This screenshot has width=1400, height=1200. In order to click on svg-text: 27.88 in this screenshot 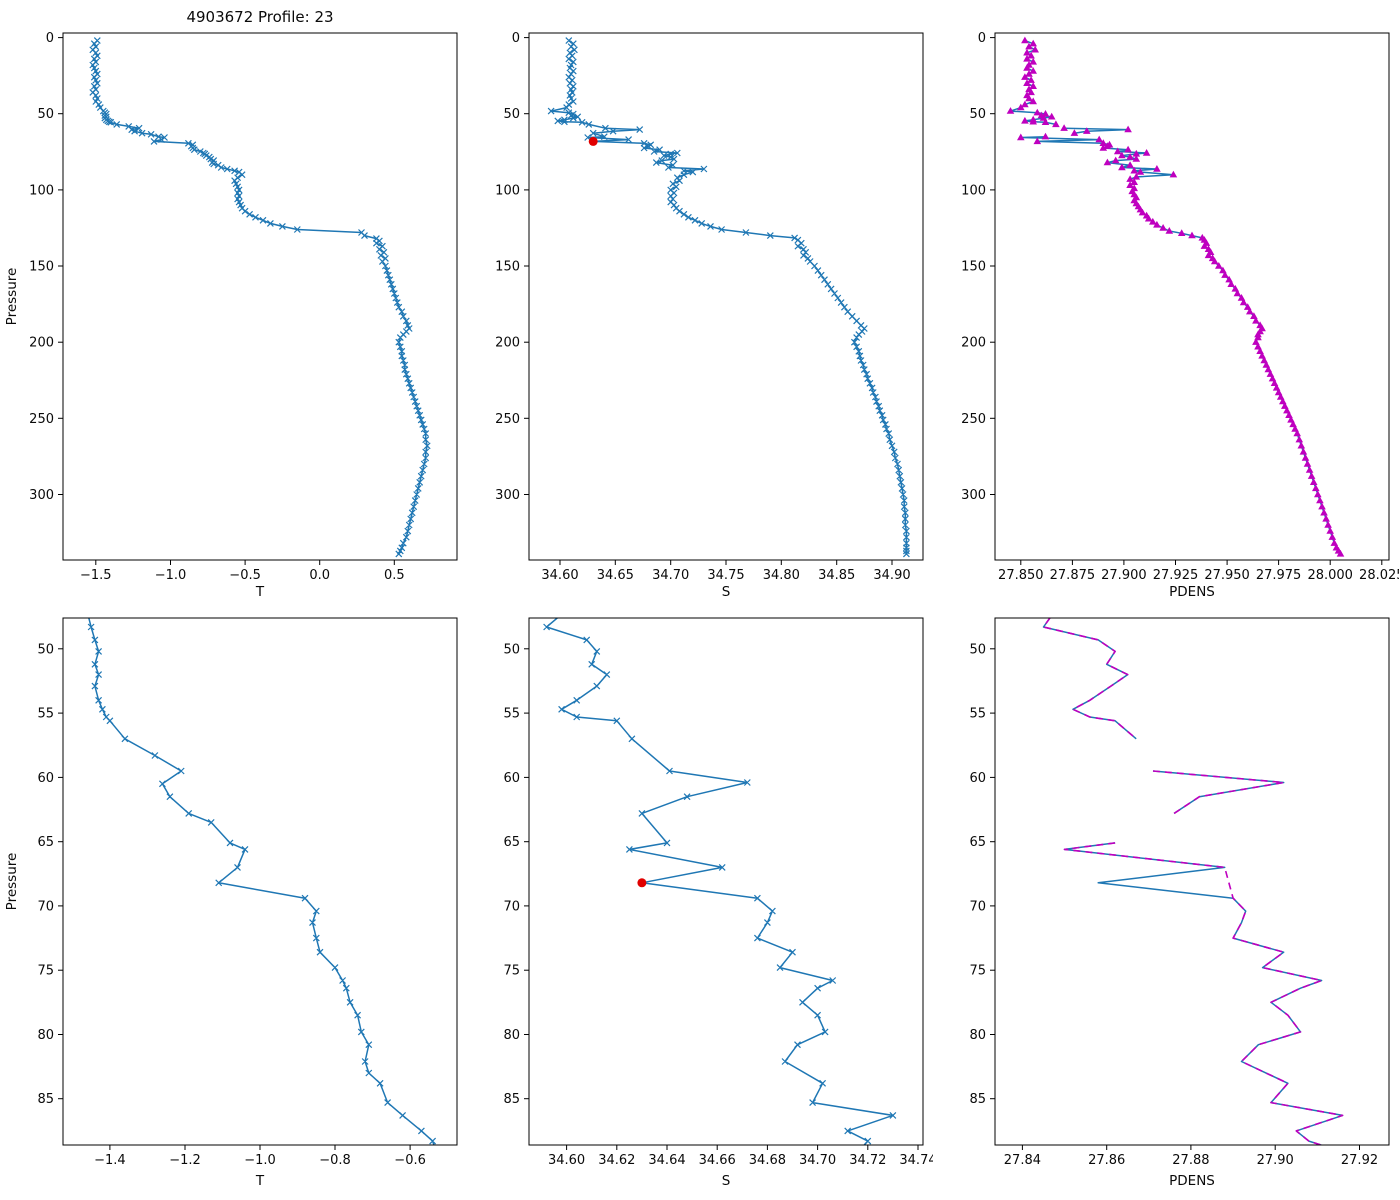, I will do `click(1190, 1160)`.